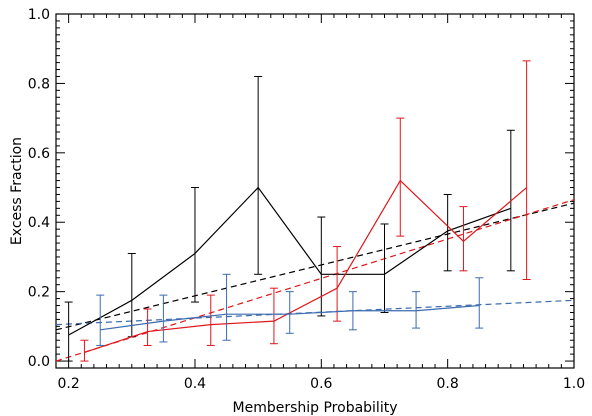 Image resolution: width=592 pixels, height=416 pixels. I want to click on y-axis-label: Excess Fraction, so click(17, 191).